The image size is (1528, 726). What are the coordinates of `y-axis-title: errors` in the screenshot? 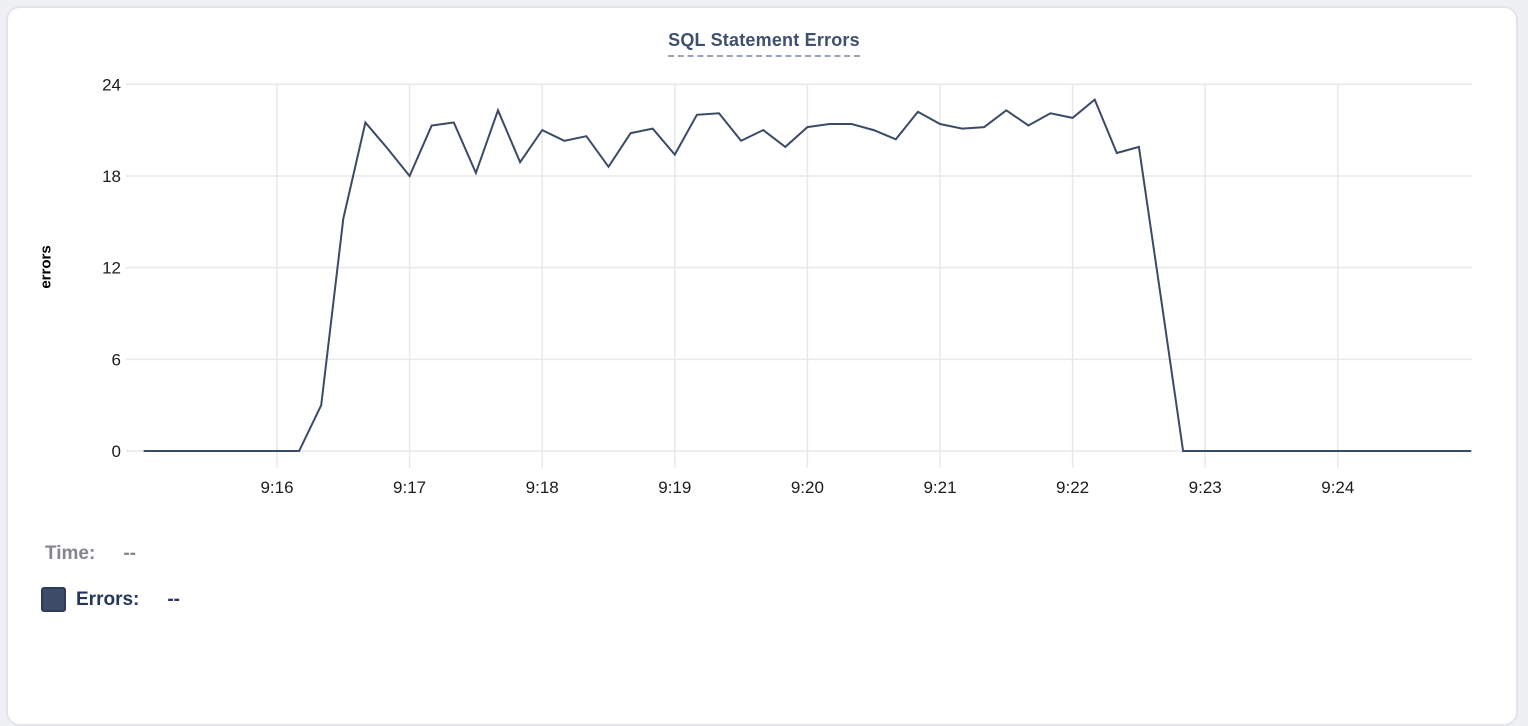 It's located at (46, 267).